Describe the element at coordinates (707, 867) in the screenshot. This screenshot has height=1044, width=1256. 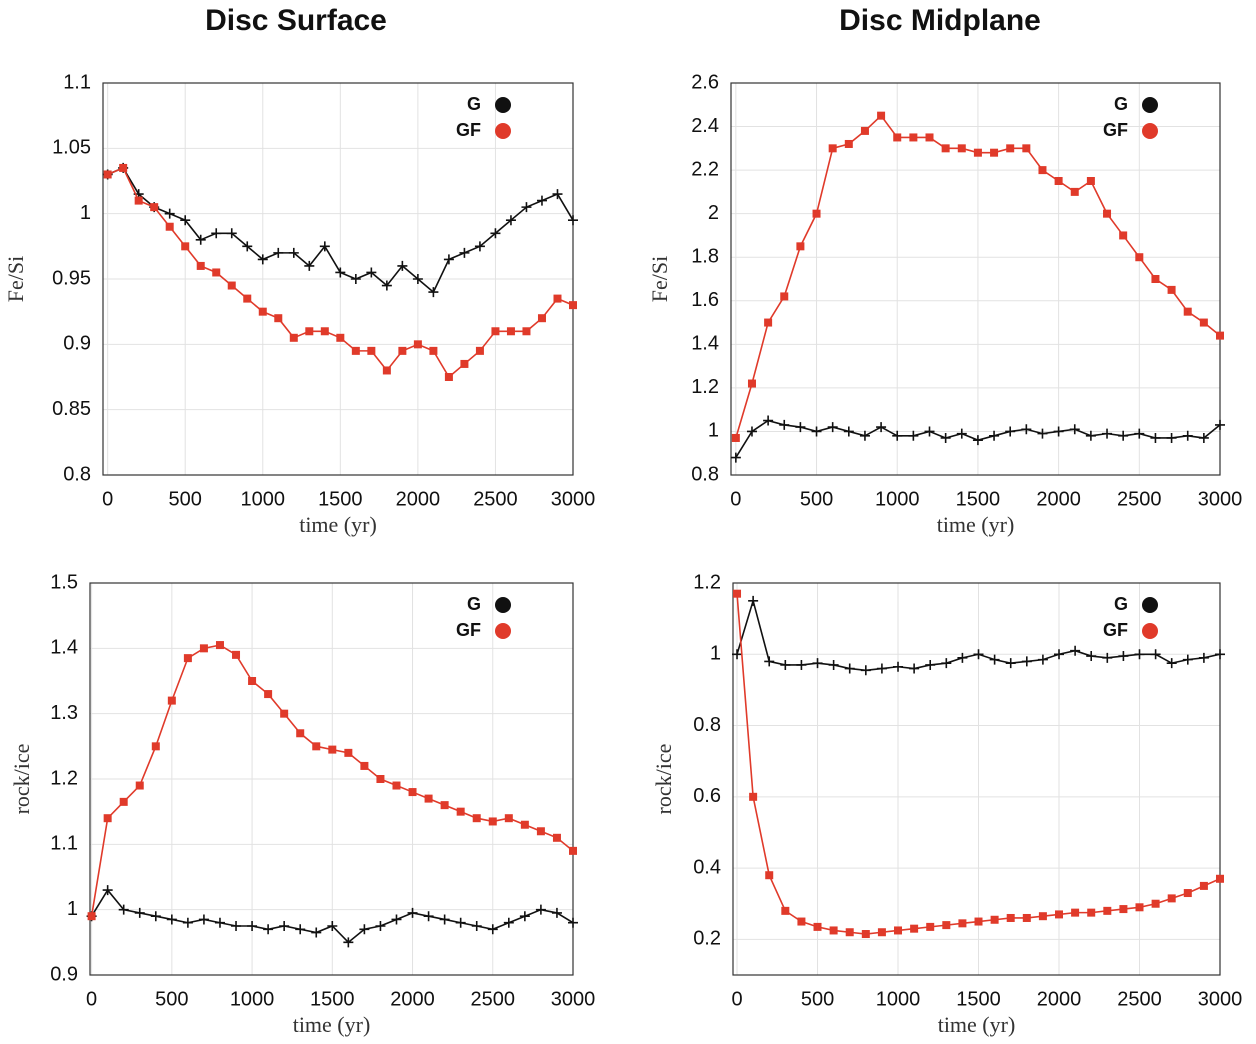
I see `y-tick-label: 0.4` at that location.